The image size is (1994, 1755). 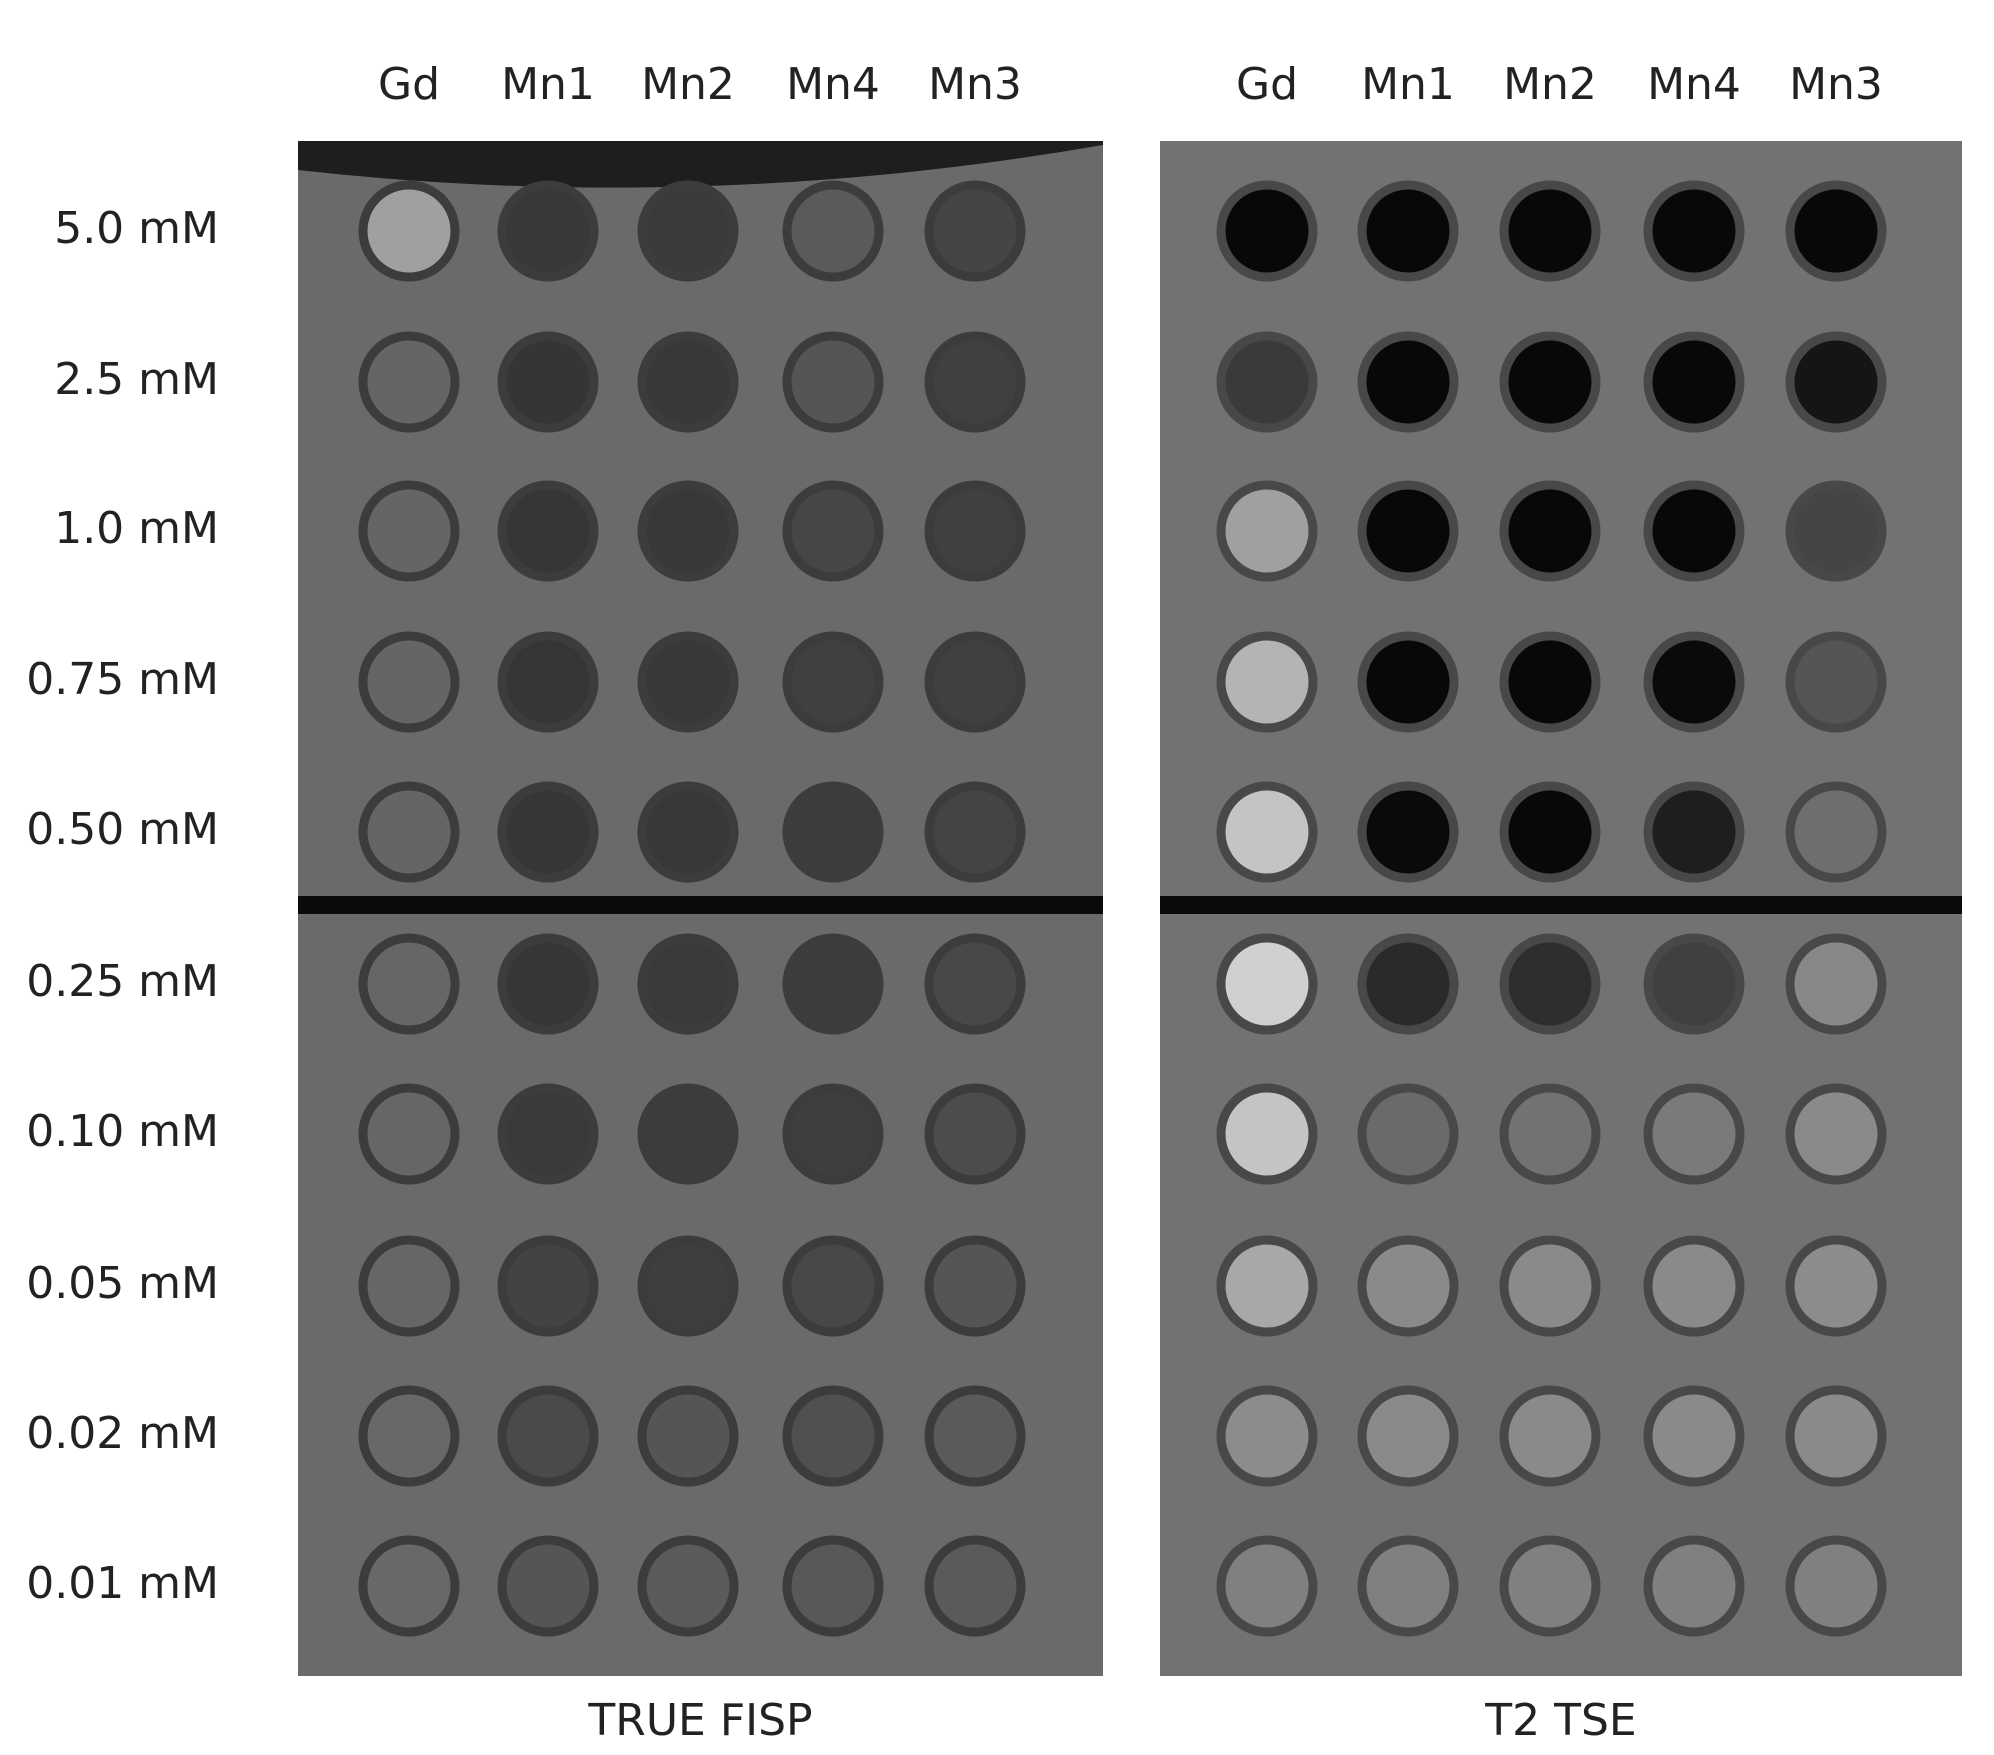 What do you see at coordinates (122, 679) in the screenshot?
I see `row-label: 0.75 mM` at bounding box center [122, 679].